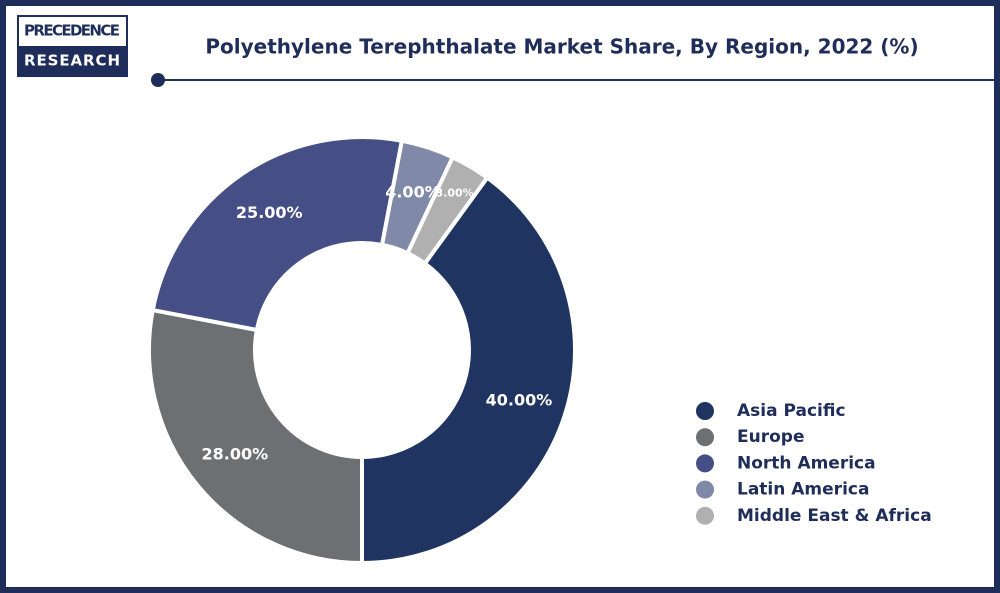  Describe the element at coordinates (269, 212) in the screenshot. I see `data-label: 25.00%` at that location.